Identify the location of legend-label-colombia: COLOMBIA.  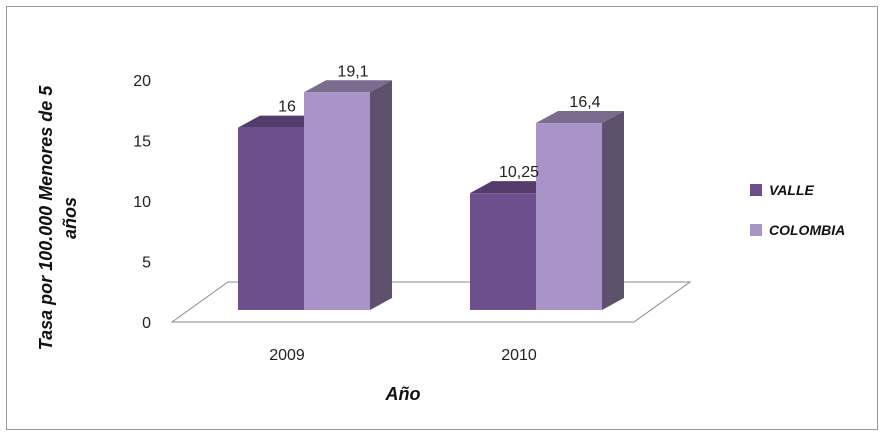
(807, 230).